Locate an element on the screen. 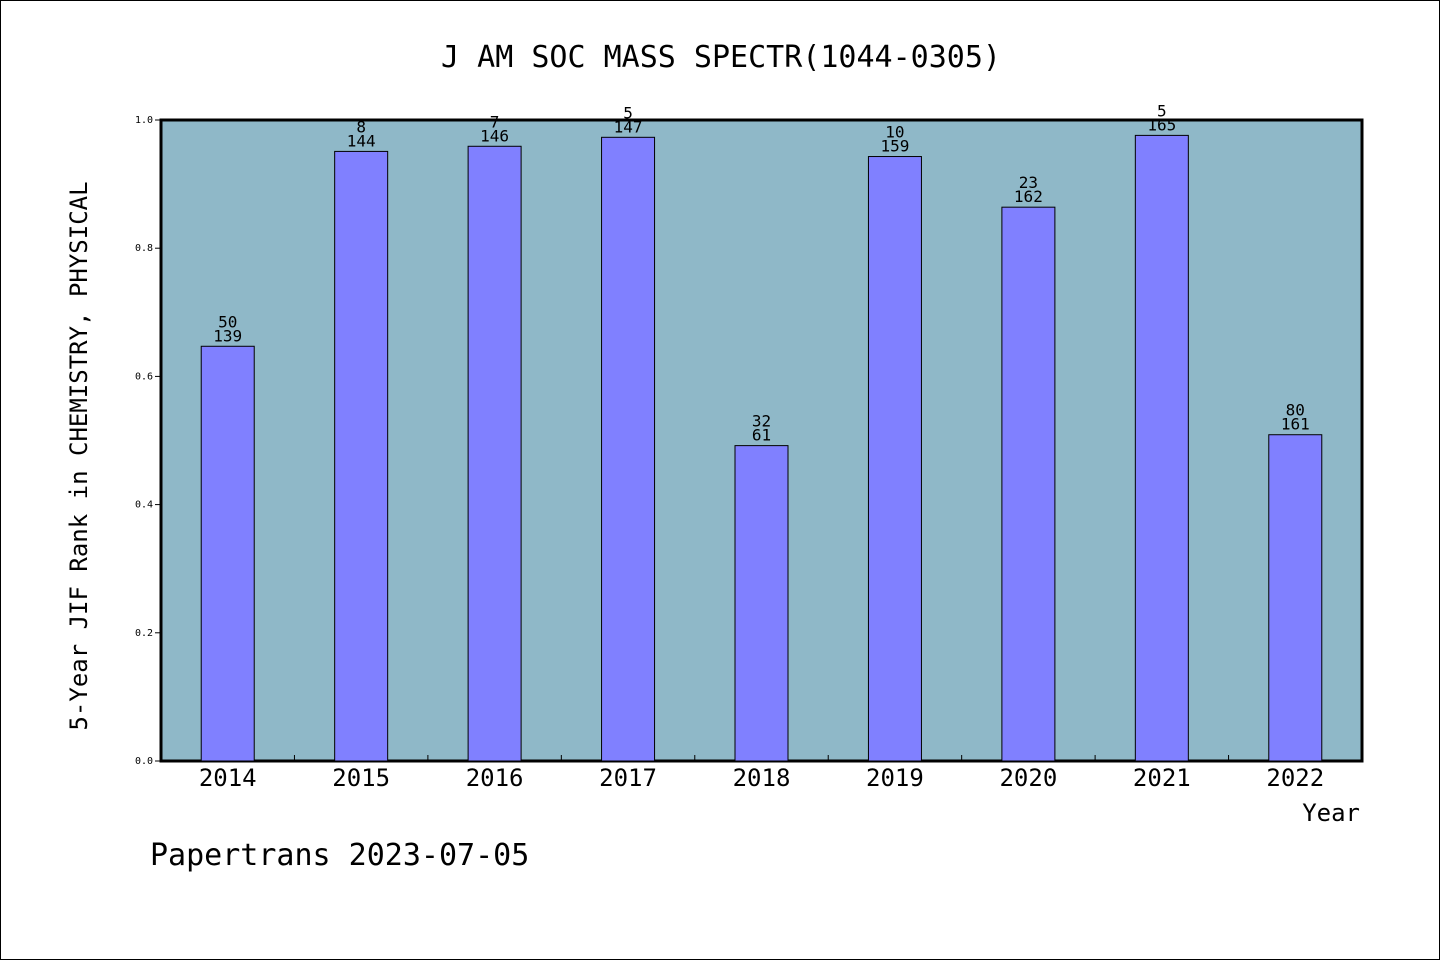  y-tick-label: 0.4 is located at coordinates (144, 505).